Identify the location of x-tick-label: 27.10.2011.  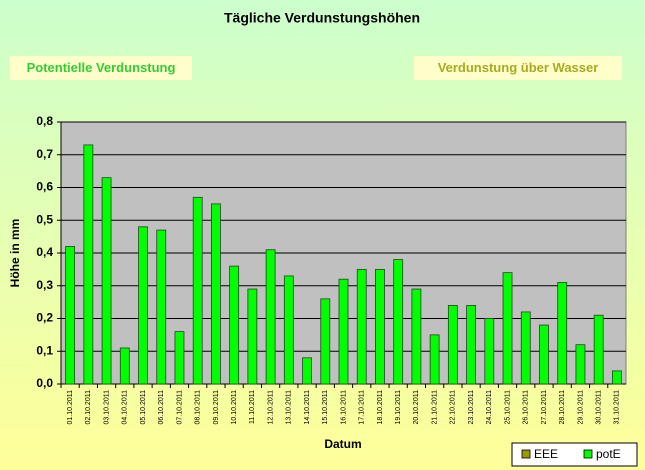
(544, 407).